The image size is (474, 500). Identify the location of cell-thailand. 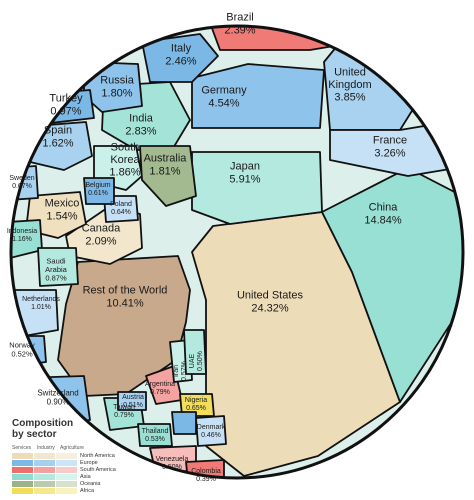
(155, 435).